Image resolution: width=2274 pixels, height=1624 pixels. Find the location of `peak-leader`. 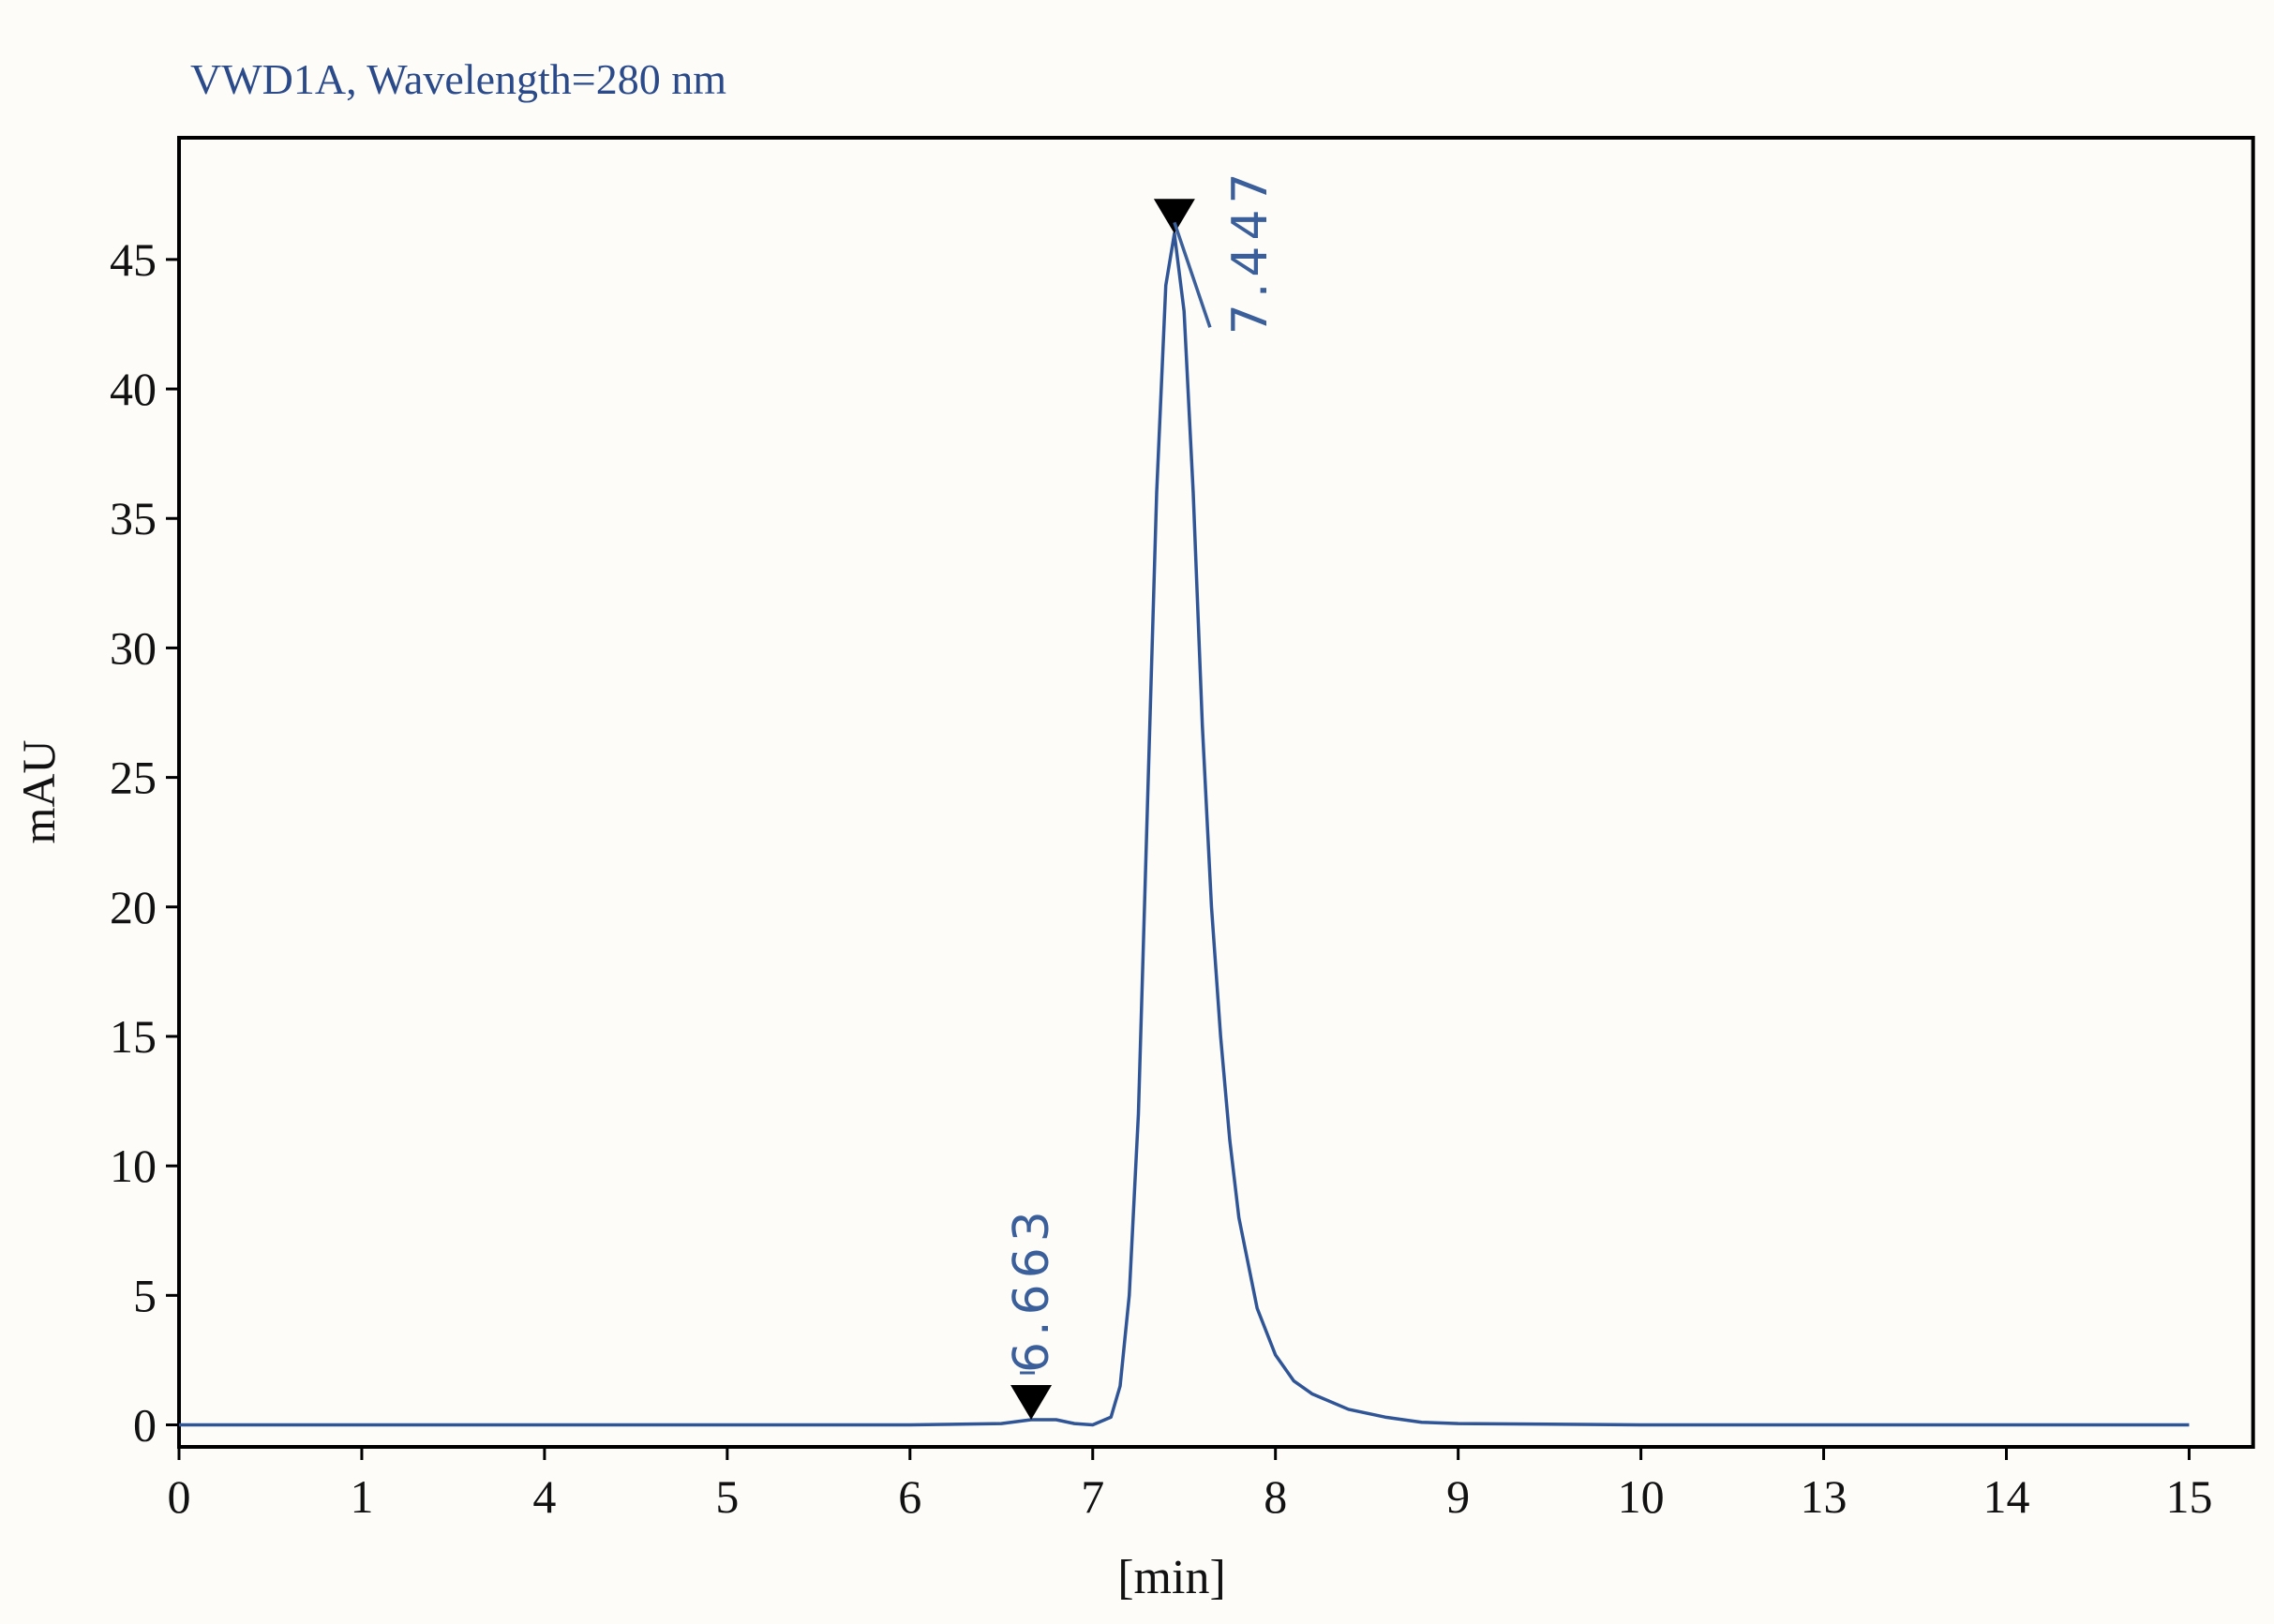

peak-leader is located at coordinates (1192, 274).